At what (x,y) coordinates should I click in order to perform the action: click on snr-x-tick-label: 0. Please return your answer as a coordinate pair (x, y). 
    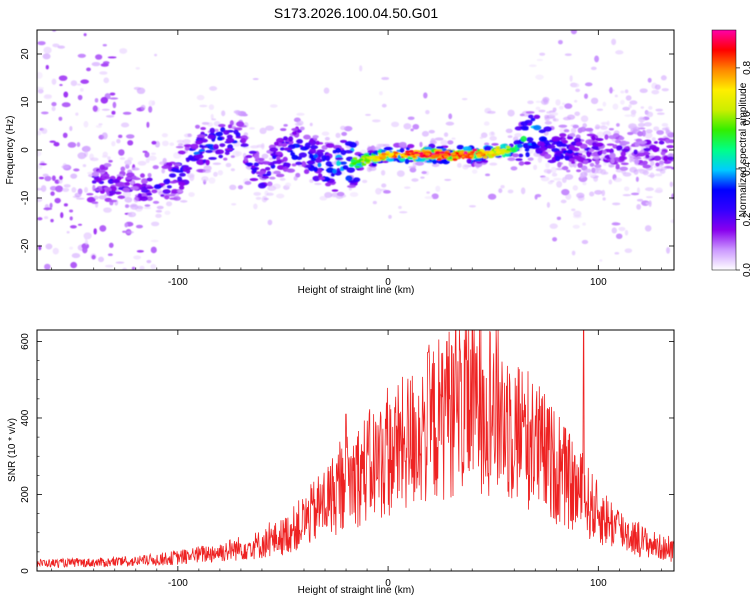
    Looking at the image, I should click on (388, 583).